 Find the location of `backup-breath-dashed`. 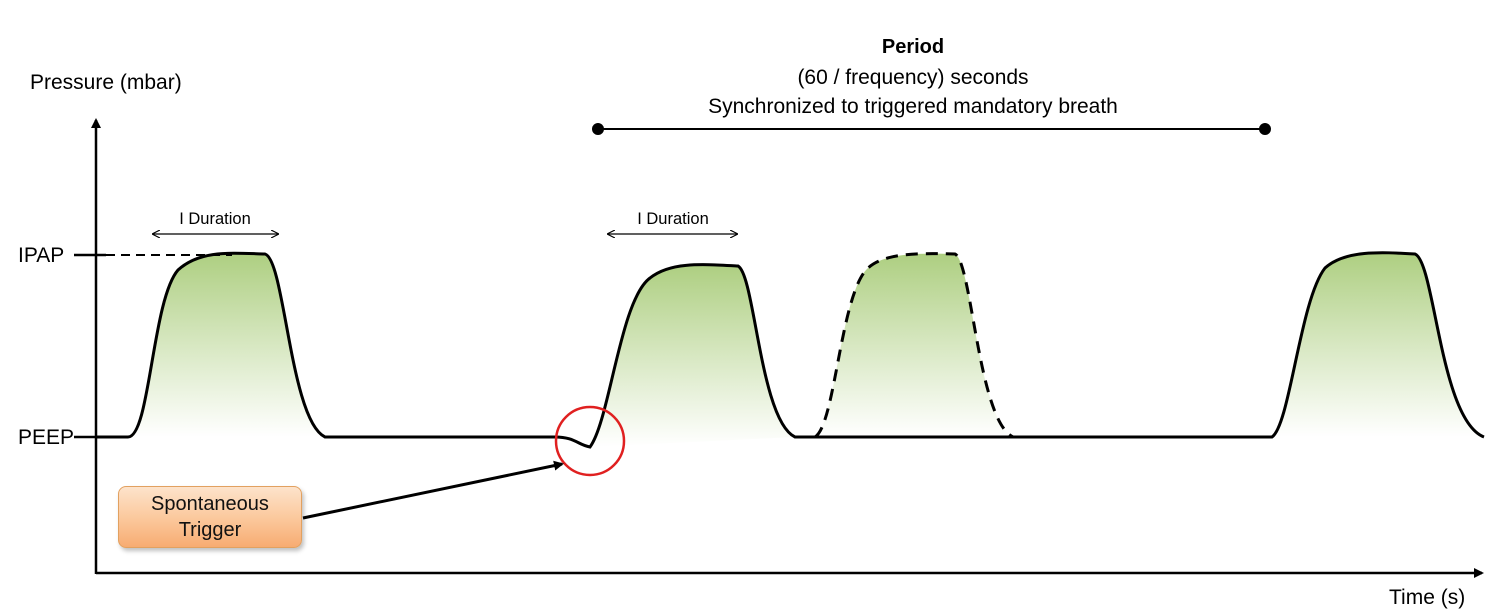

backup-breath-dashed is located at coordinates (913, 345).